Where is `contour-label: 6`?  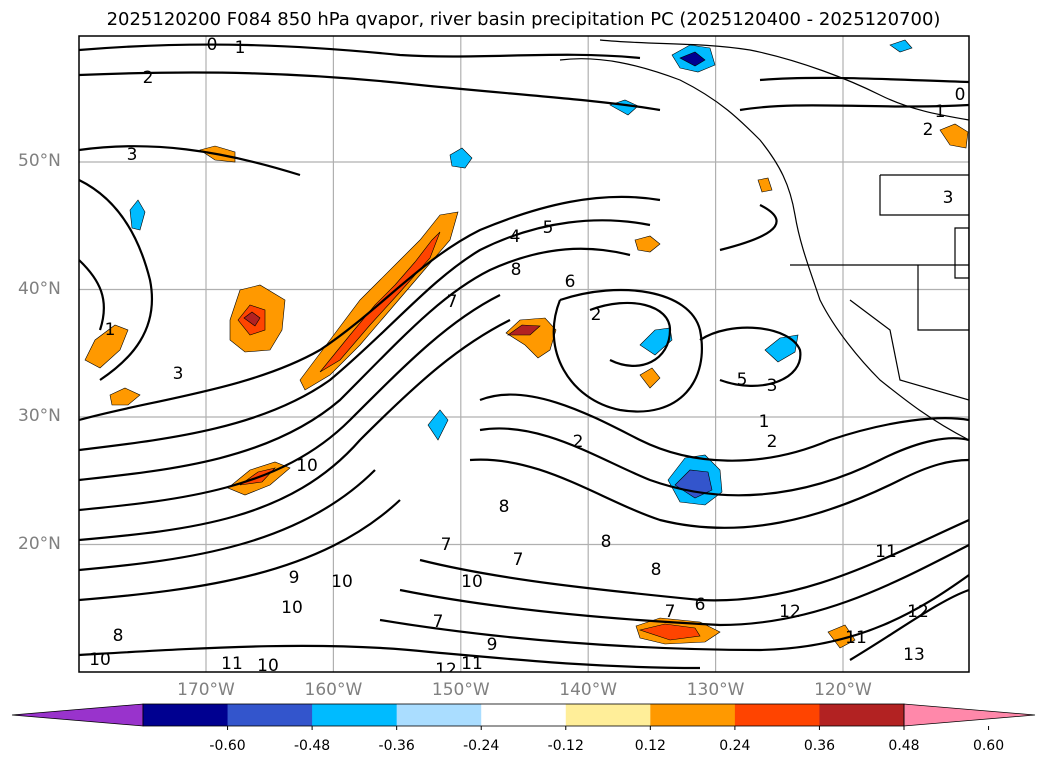 contour-label: 6 is located at coordinates (570, 282).